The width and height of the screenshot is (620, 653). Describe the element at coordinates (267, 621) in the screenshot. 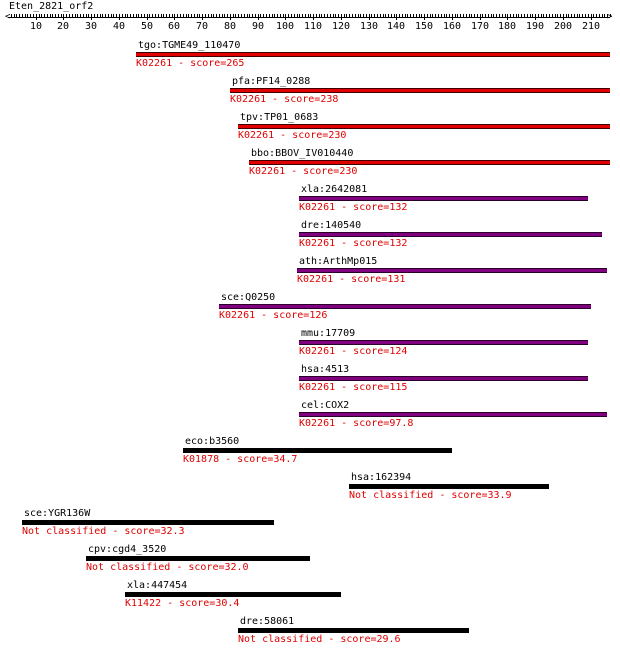

I see `hit-gene-link: dre:58061` at that location.